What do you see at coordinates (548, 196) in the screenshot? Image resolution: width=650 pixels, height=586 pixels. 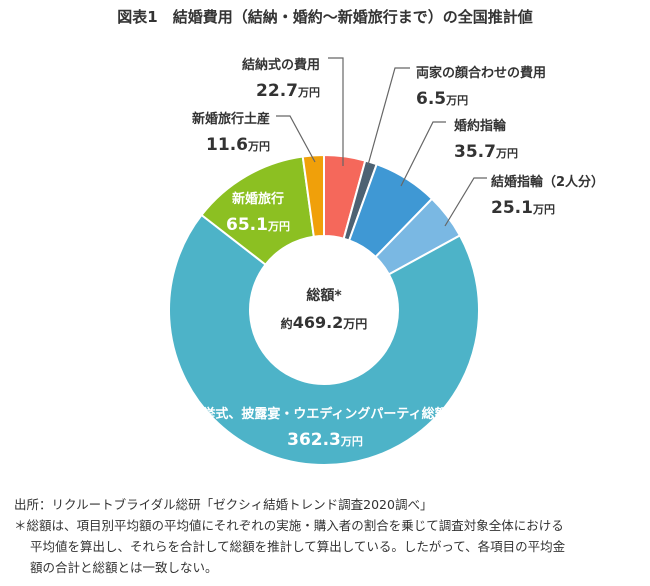 I see `slice-label-3: 結婚指輪（2人分） 25.1万円` at bounding box center [548, 196].